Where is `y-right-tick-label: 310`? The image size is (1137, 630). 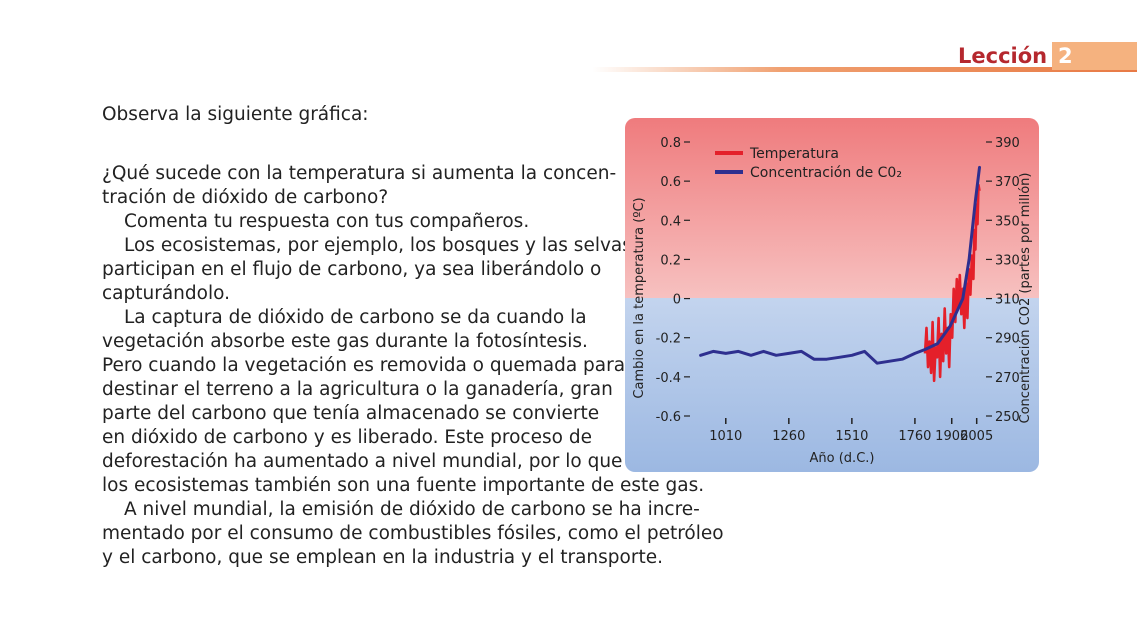
y-right-tick-label: 310 is located at coordinates (1007, 300).